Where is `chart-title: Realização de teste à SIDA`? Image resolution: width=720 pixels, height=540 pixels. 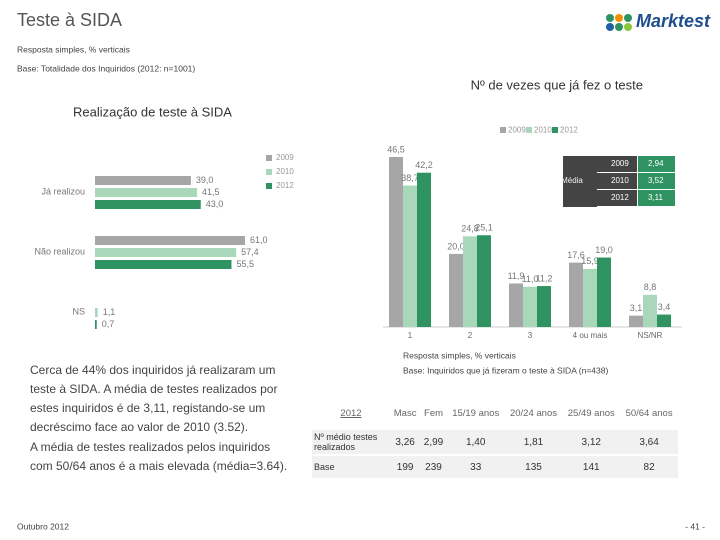
chart-title: Realização de teste à SIDA is located at coordinates (152, 111).